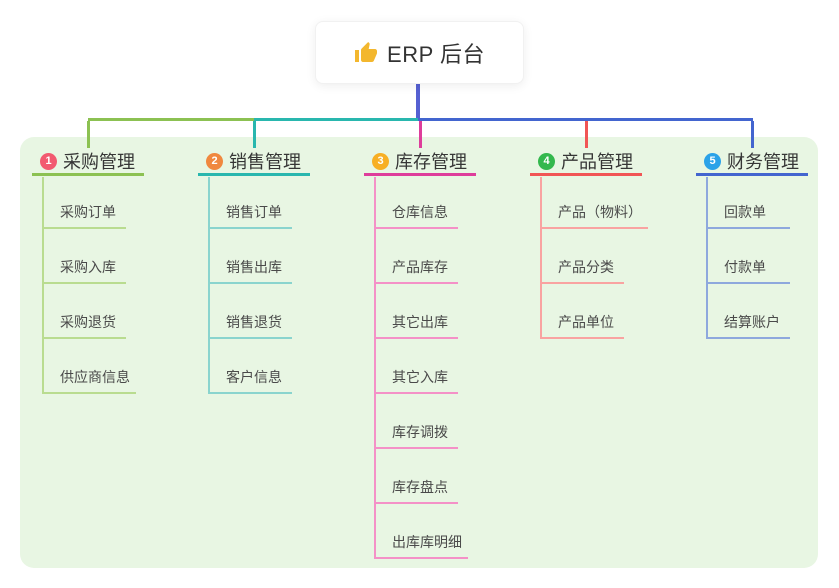 This screenshot has height=588, width=839. I want to click on child-node-label: 销售订单, so click(250, 215).